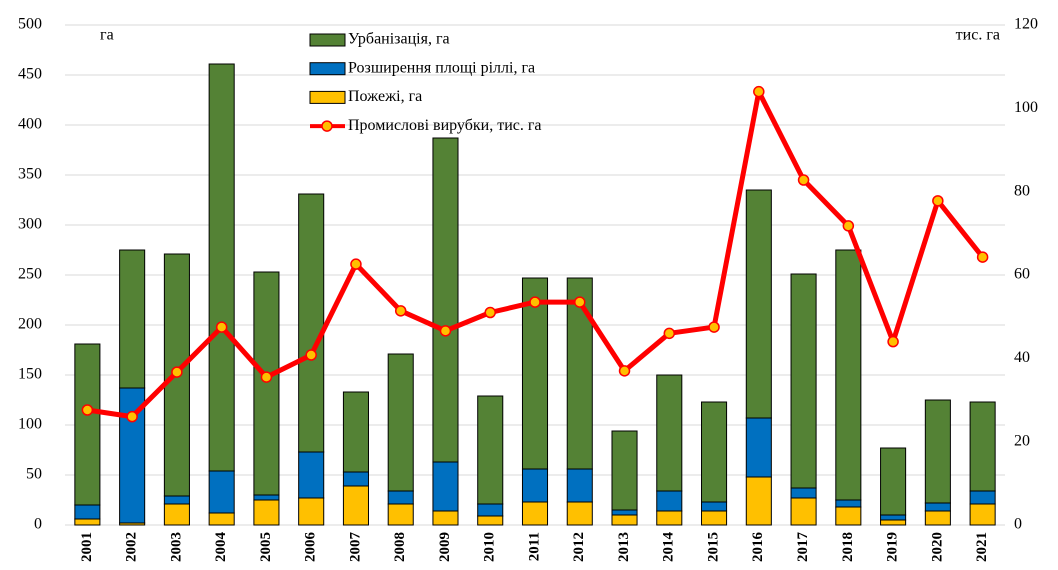 The image size is (1058, 570). What do you see at coordinates (982, 547) in the screenshot?
I see `x-tick-label: 2021` at bounding box center [982, 547].